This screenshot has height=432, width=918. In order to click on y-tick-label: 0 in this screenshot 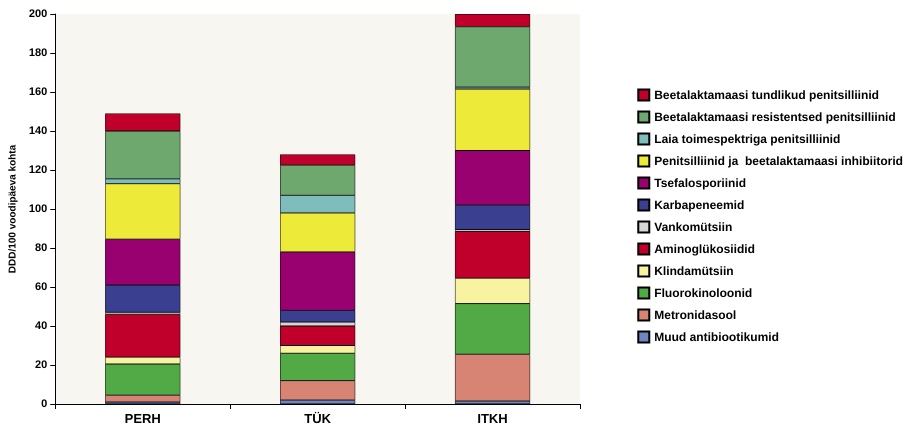, I will do `click(44, 404)`.